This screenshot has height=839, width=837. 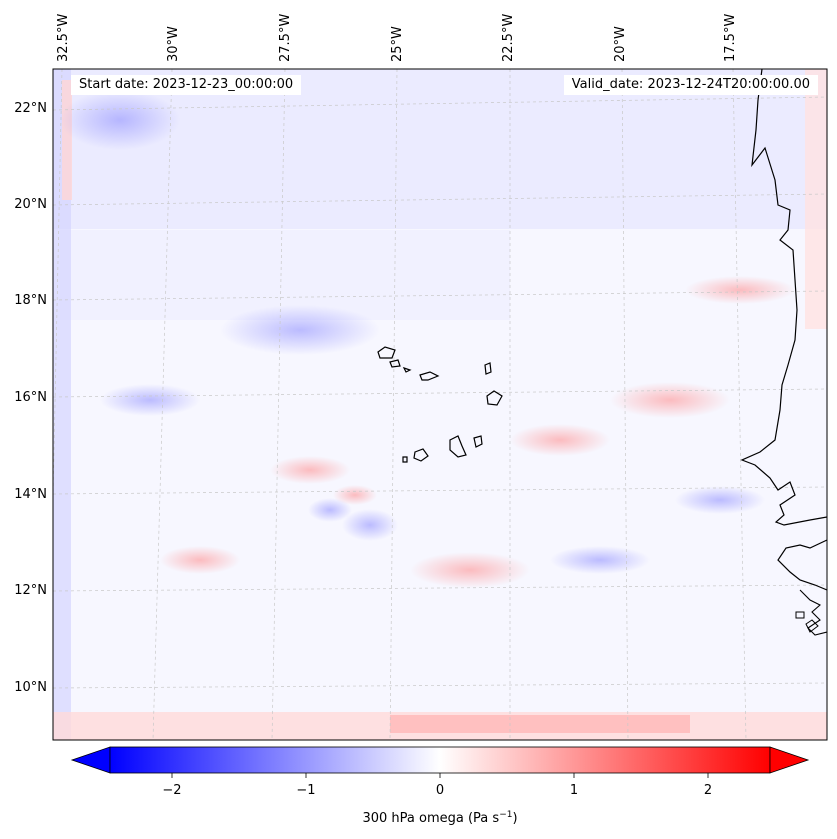 I want to click on lon-label: 27.5°W, so click(x=285, y=38).